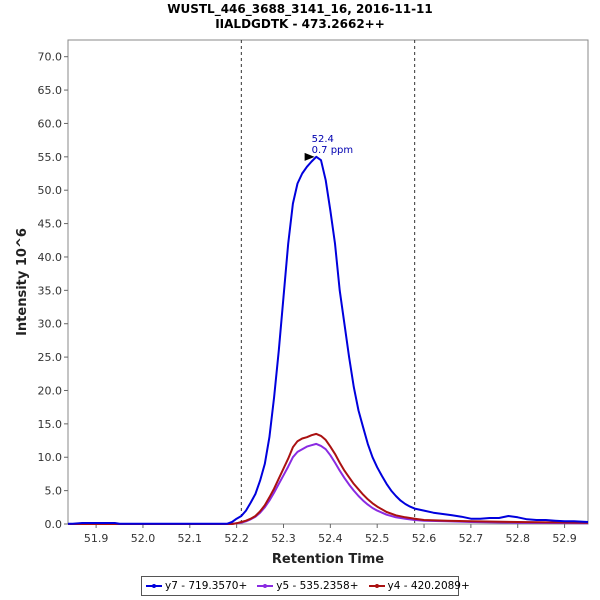 The width and height of the screenshot is (600, 600). What do you see at coordinates (517, 538) in the screenshot?
I see `x-tick-label: 52.8` at bounding box center [517, 538].